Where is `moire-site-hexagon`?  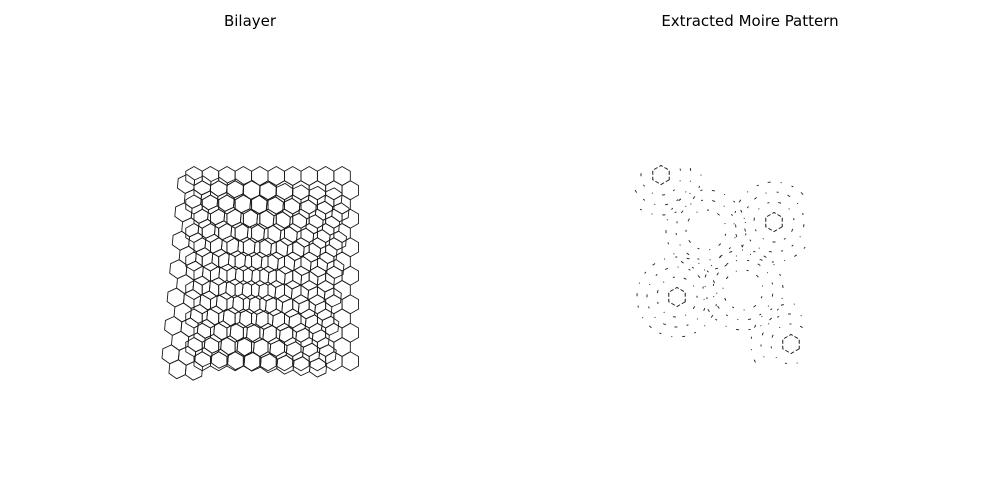 moire-site-hexagon is located at coordinates (677, 297).